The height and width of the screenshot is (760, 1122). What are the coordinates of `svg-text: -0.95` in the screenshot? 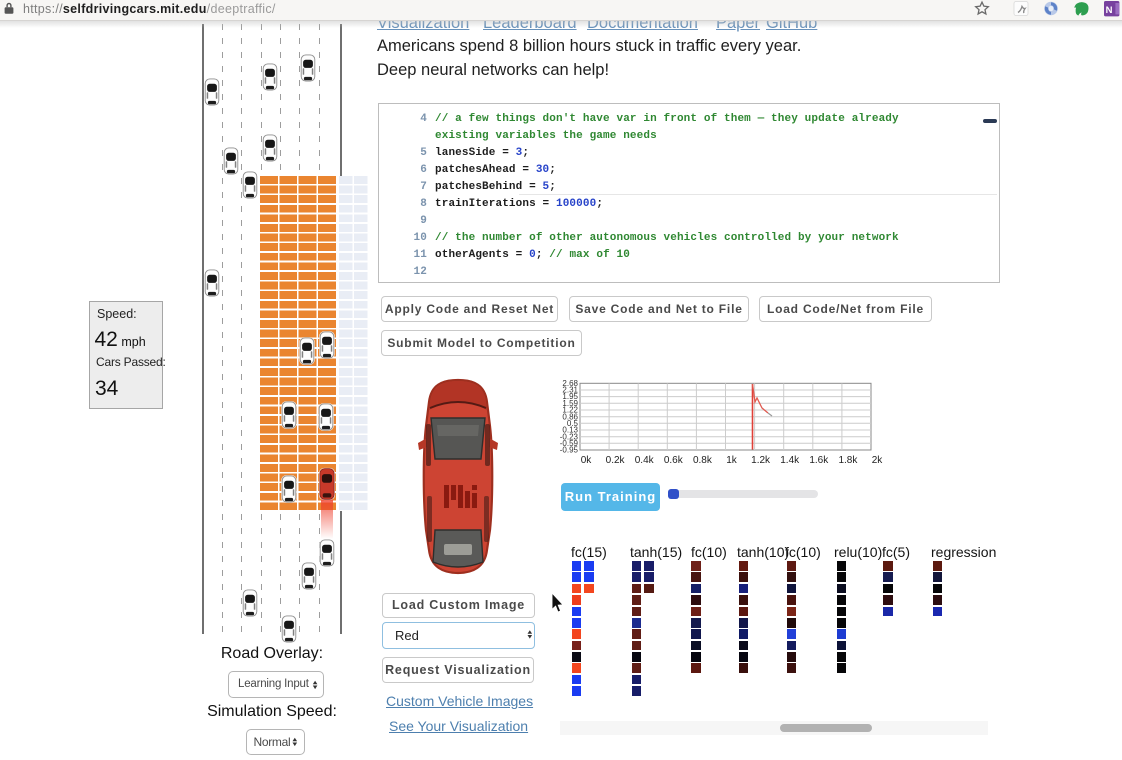 It's located at (569, 450).